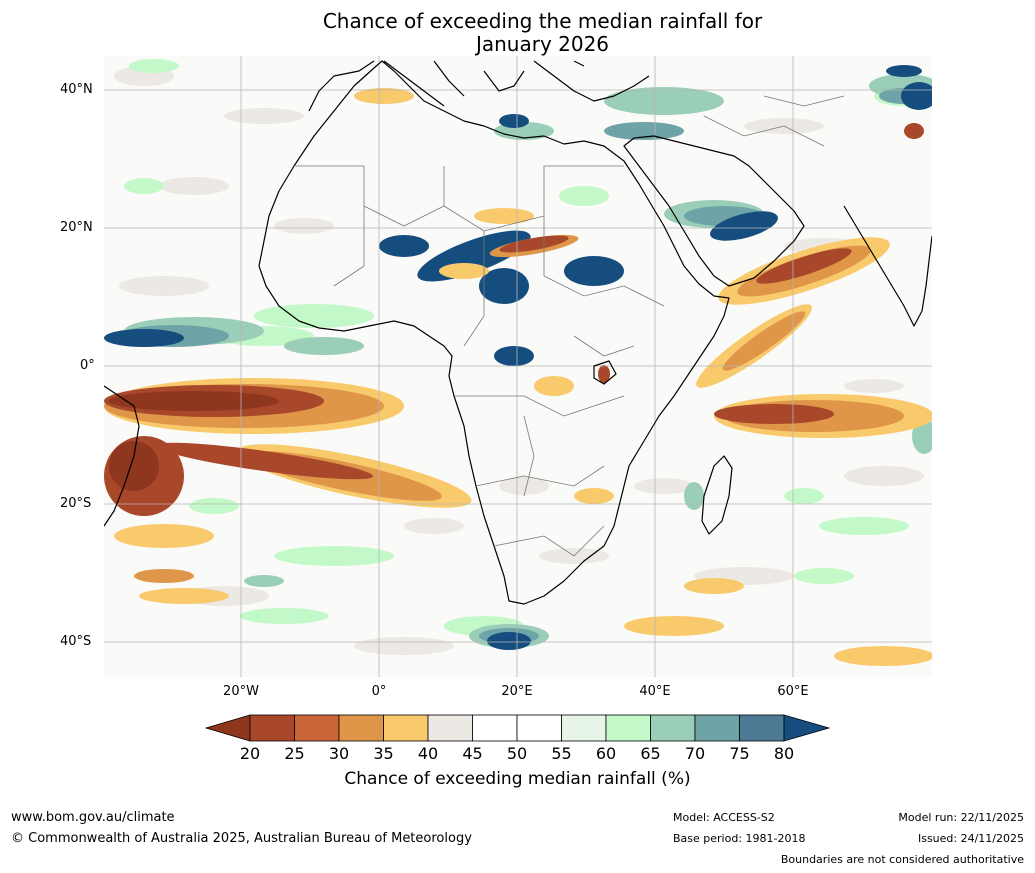 This screenshot has width=1035, height=873. What do you see at coordinates (717, 495) in the screenshot?
I see `madagascar-coastline` at bounding box center [717, 495].